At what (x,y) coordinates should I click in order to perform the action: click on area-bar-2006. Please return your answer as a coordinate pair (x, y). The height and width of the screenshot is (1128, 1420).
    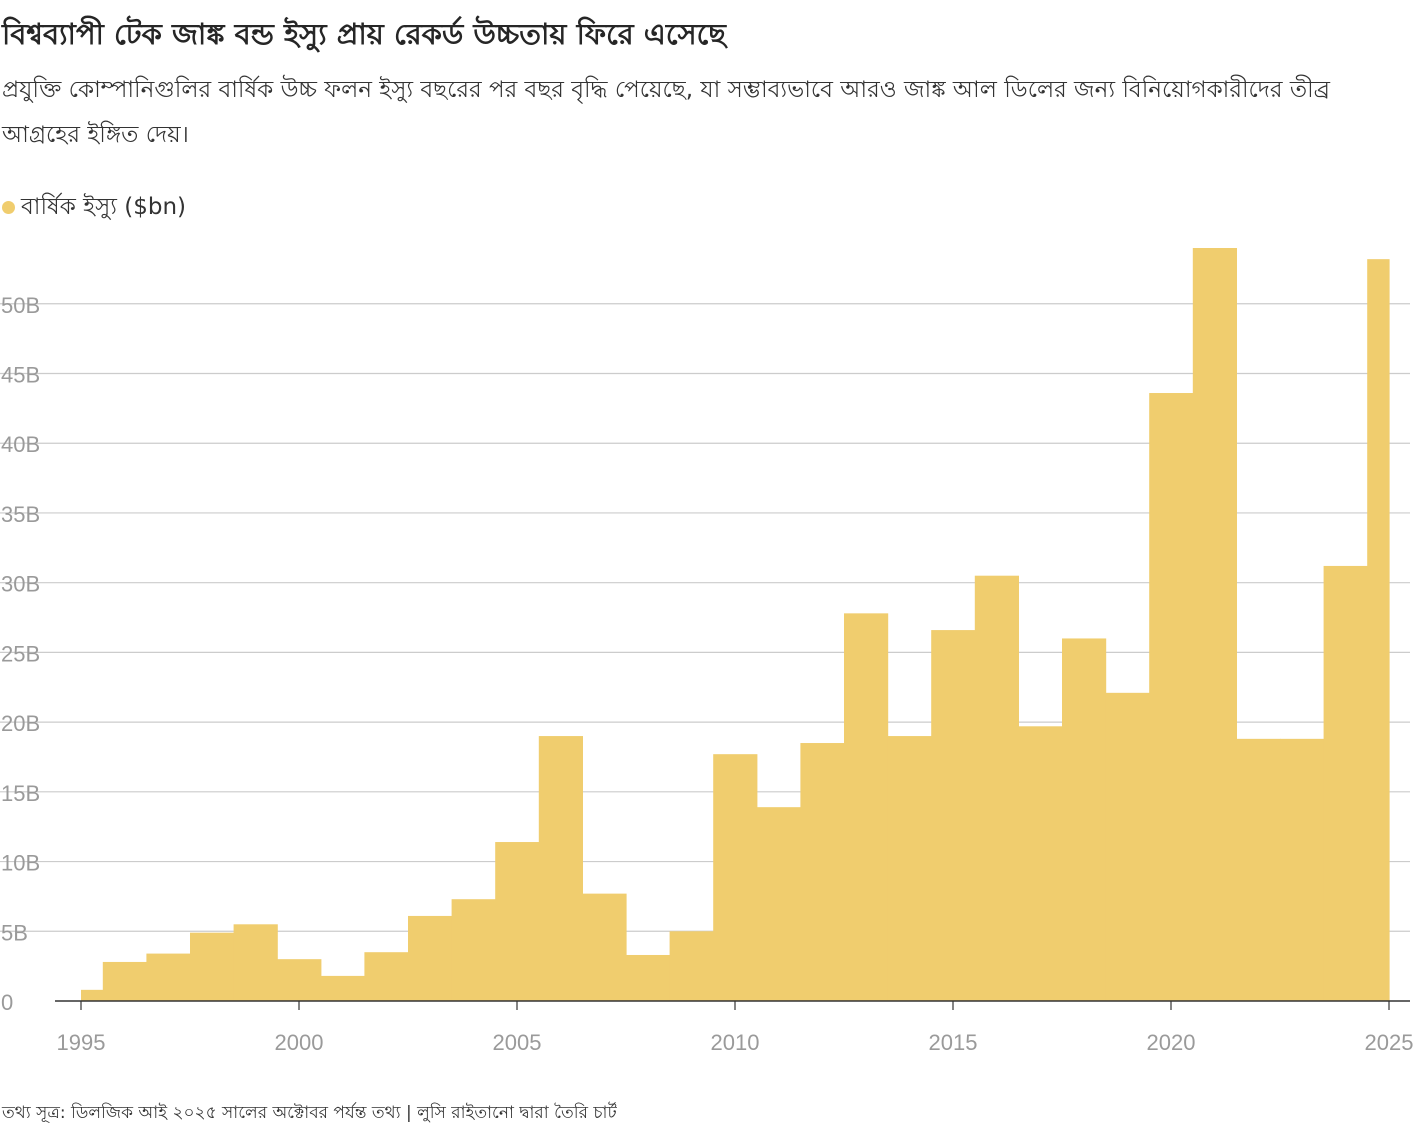
    Looking at the image, I should click on (560, 868).